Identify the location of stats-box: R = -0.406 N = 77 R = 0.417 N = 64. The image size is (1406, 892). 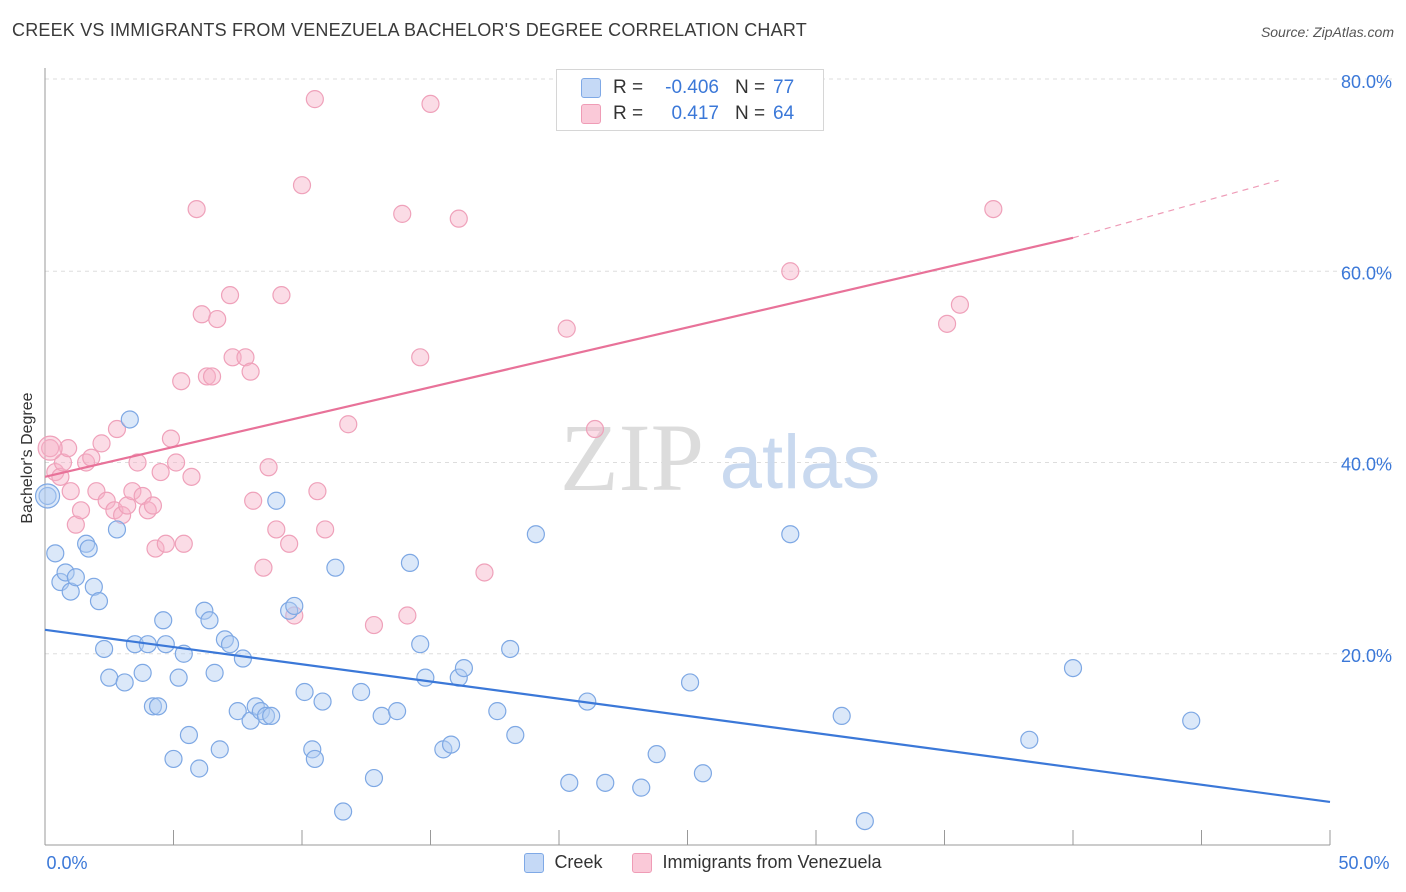
(690, 100).